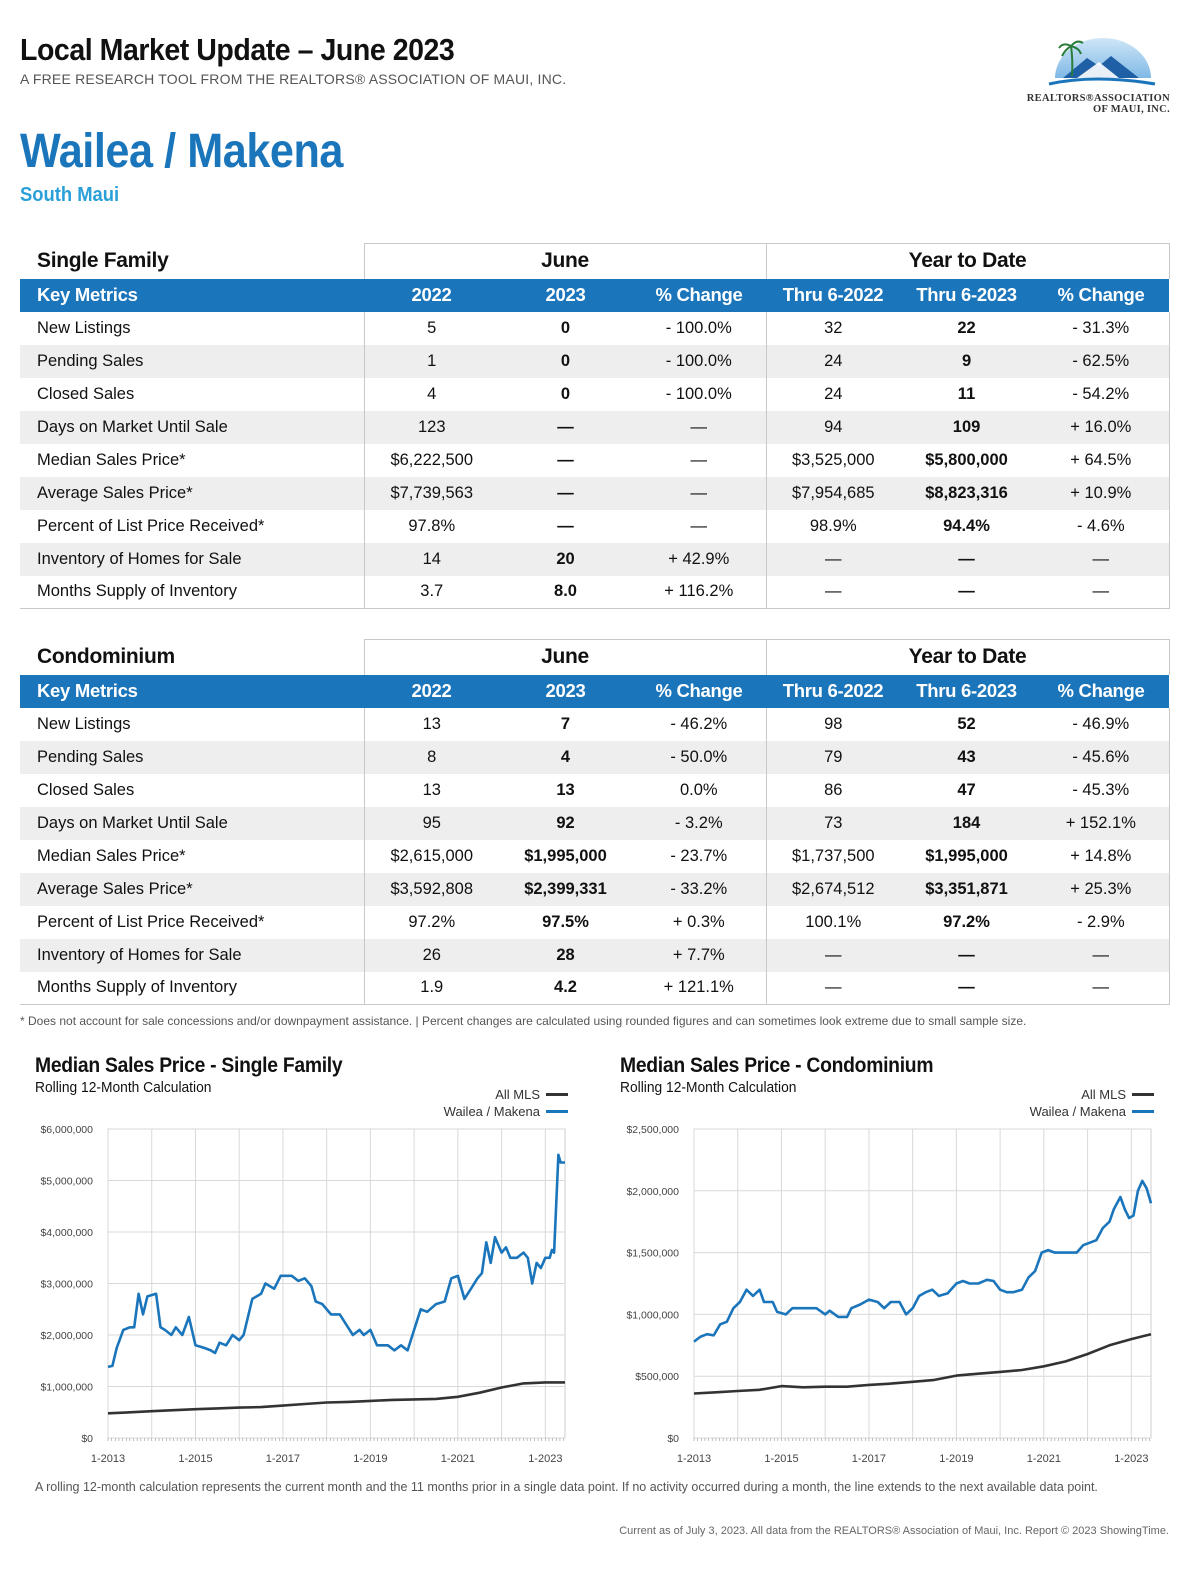 This screenshot has height=1572, width=1202. I want to click on ytd-pct-change: + 152.1%, so click(1101, 823).